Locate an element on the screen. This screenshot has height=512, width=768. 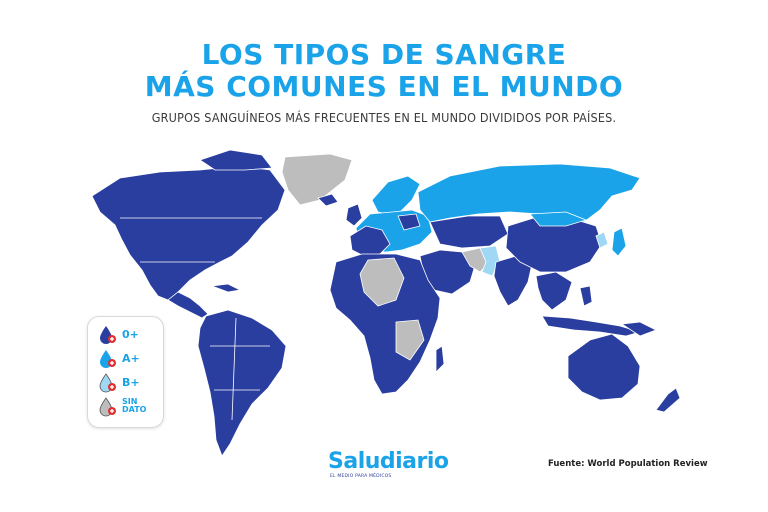
region-uk is located at coordinates (354, 215).